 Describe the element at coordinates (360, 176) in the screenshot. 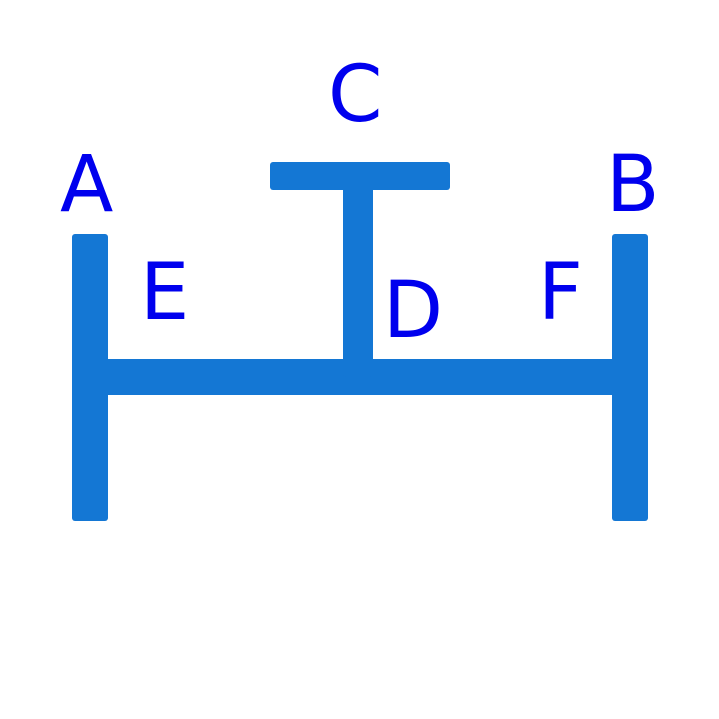

I see `top-t-bar` at that location.